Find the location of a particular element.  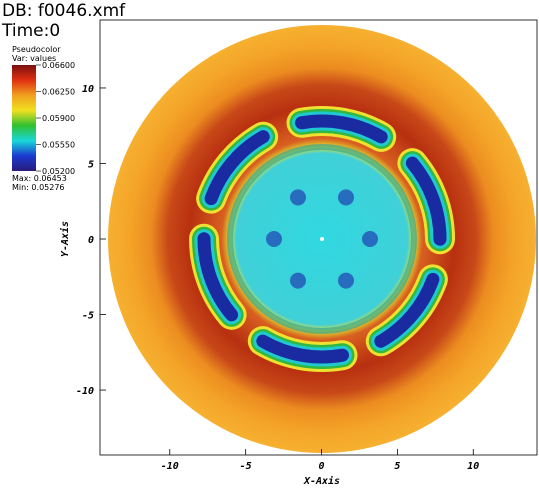

y-tick-label: 0 is located at coordinates (91, 240).